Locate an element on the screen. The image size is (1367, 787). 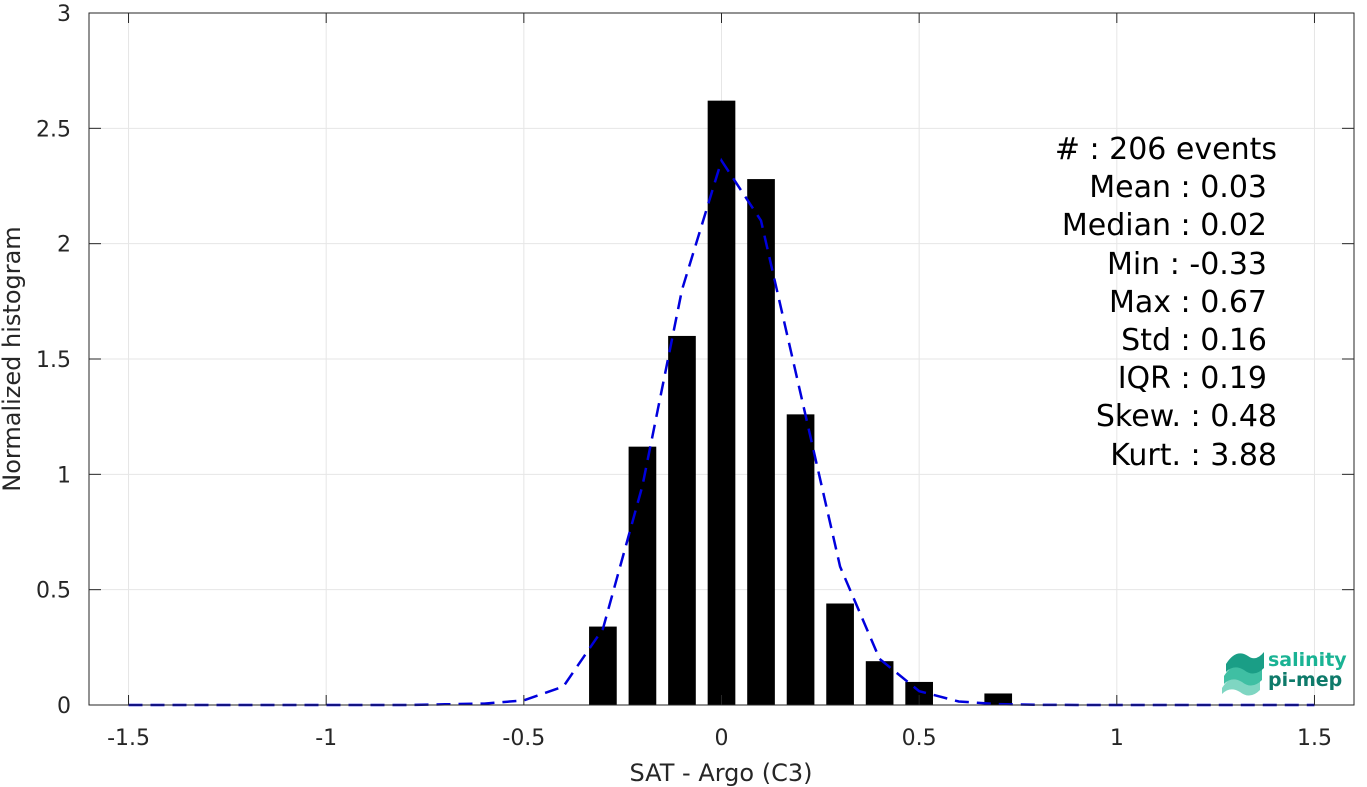
y-tick-label: 3 is located at coordinates (64, 14).